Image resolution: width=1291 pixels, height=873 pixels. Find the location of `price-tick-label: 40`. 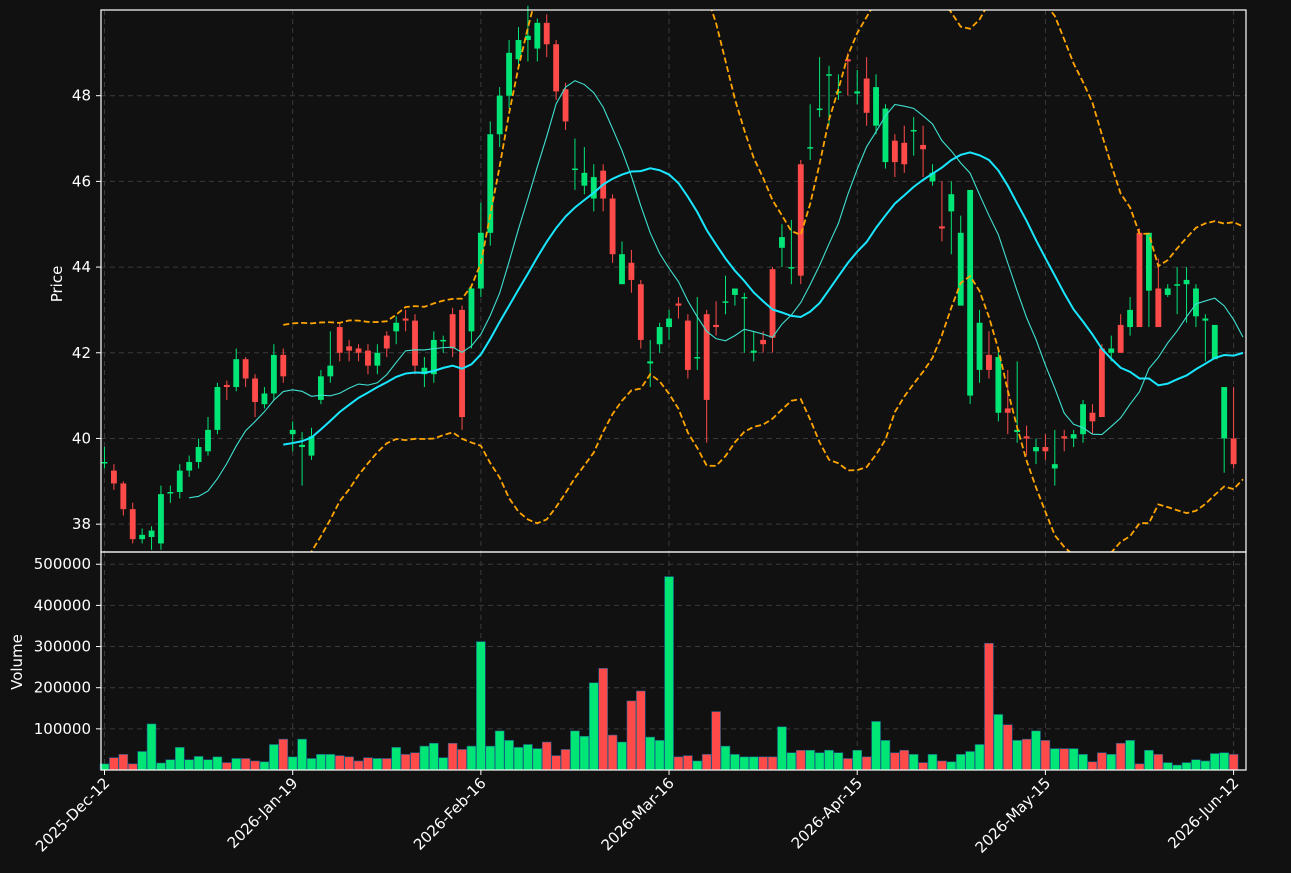

price-tick-label: 40 is located at coordinates (81, 438).